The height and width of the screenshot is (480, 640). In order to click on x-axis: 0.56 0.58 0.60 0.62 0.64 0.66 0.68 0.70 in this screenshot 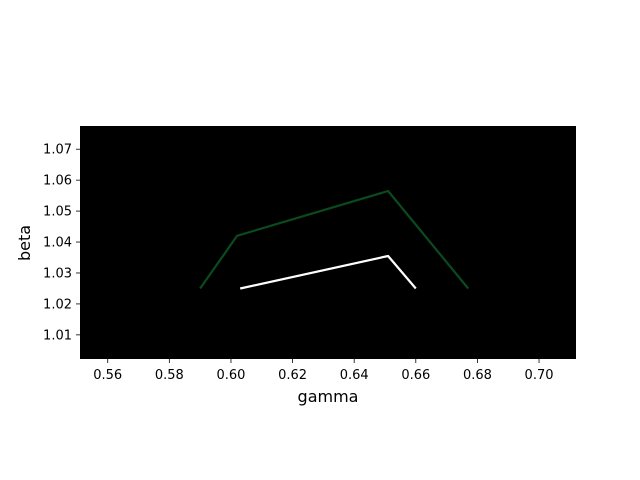, I will do `click(323, 371)`.